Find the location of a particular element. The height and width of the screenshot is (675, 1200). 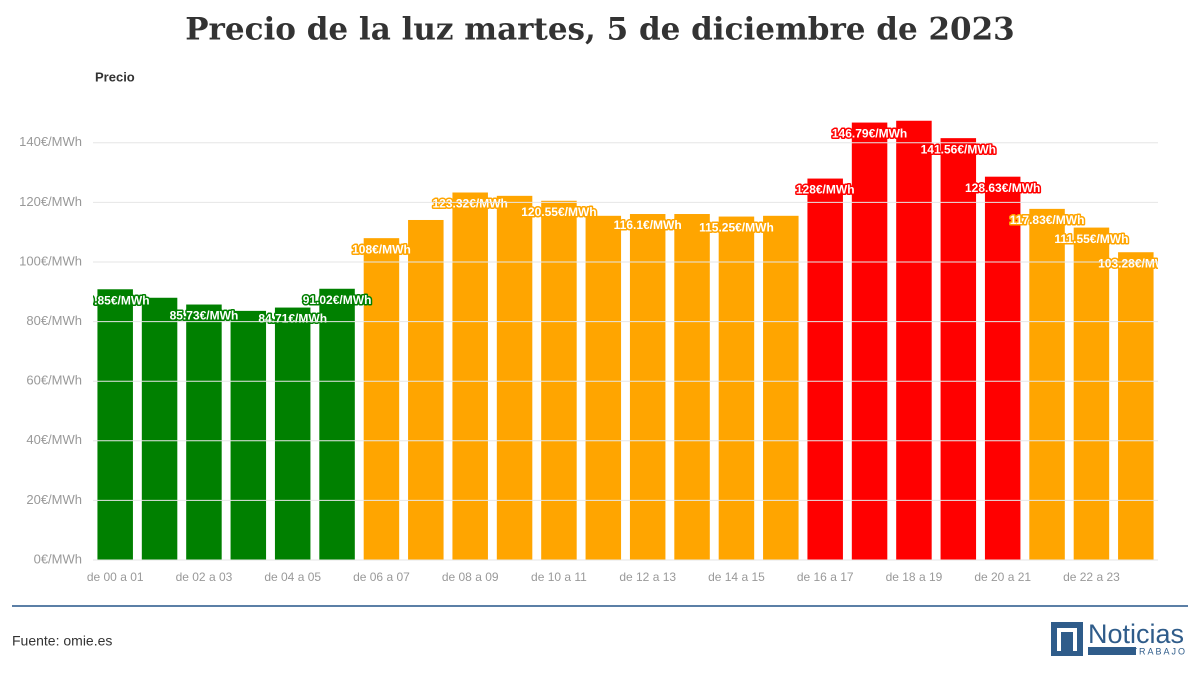

x-tick-label: de 22 a 23 is located at coordinates (1091, 577).